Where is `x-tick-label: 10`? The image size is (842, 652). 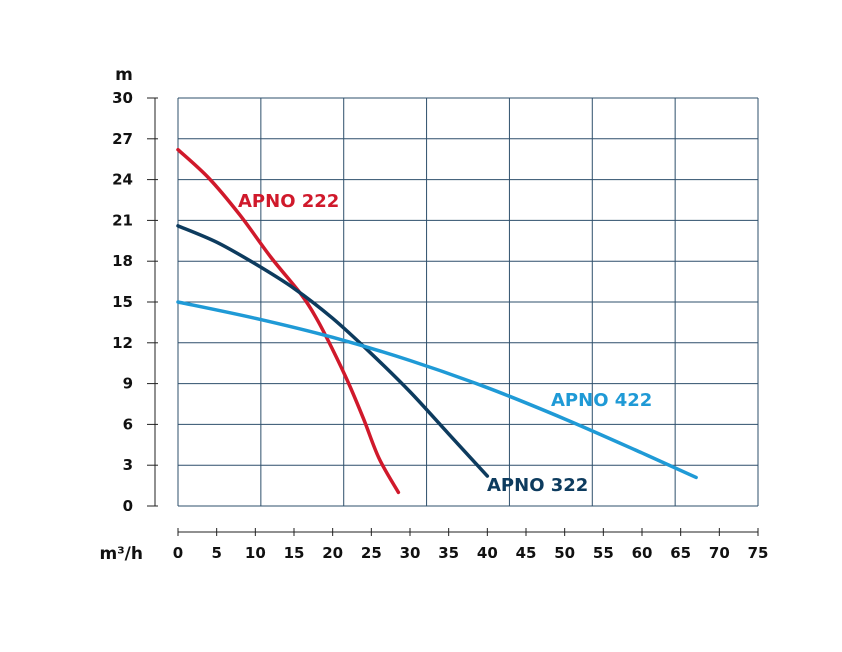
x-tick-label: 10 is located at coordinates (255, 553).